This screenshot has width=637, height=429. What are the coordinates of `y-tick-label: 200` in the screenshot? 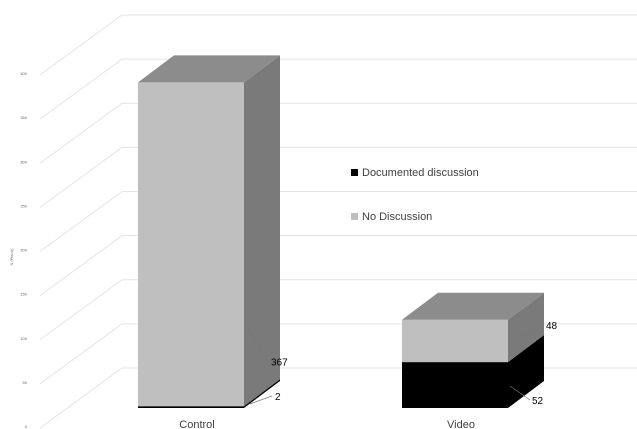 It's located at (23, 250).